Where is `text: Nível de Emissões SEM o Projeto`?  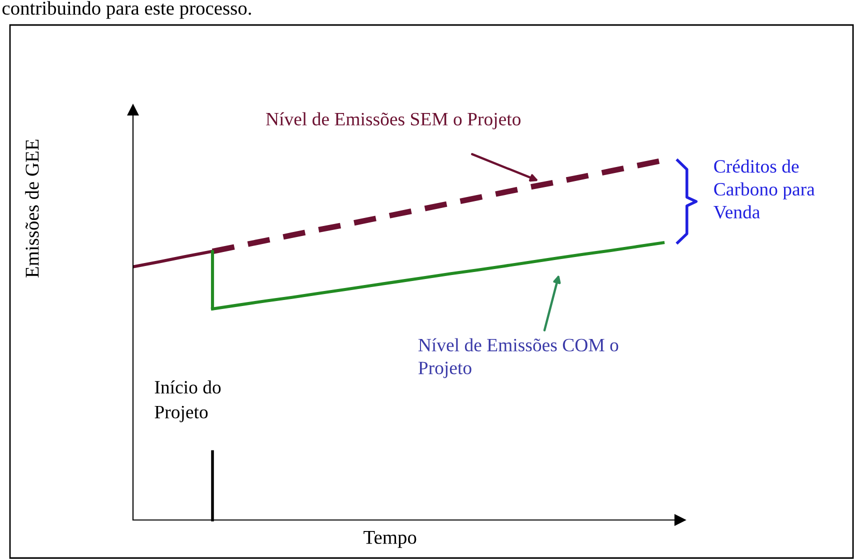
text: Nível de Emissões SEM o Projeto is located at coordinates (393, 121).